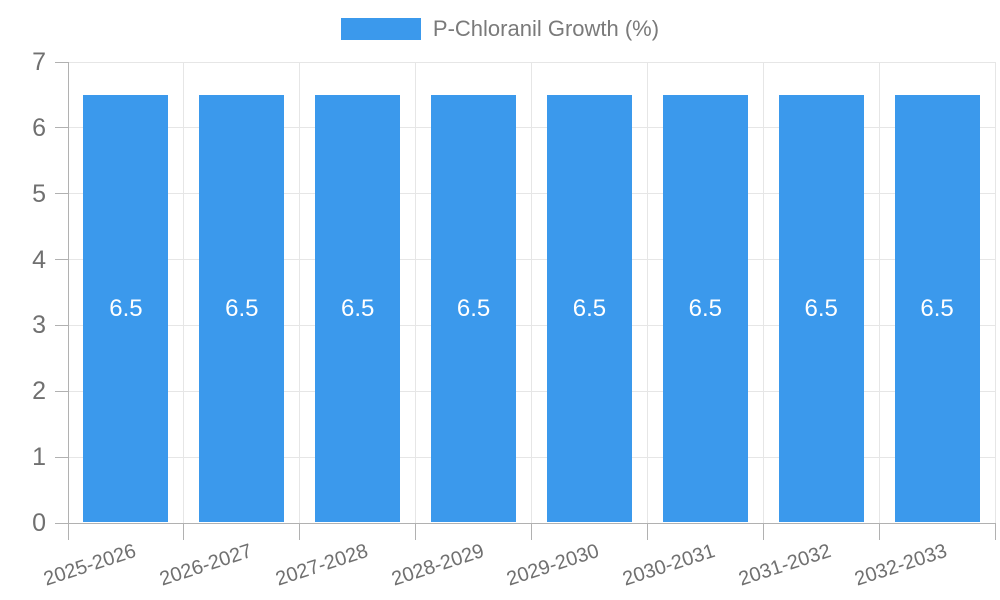 Image resolution: width=1000 pixels, height=600 pixels. What do you see at coordinates (546, 28) in the screenshot?
I see `legend-label: P-Chloranil Growth (%)` at bounding box center [546, 28].